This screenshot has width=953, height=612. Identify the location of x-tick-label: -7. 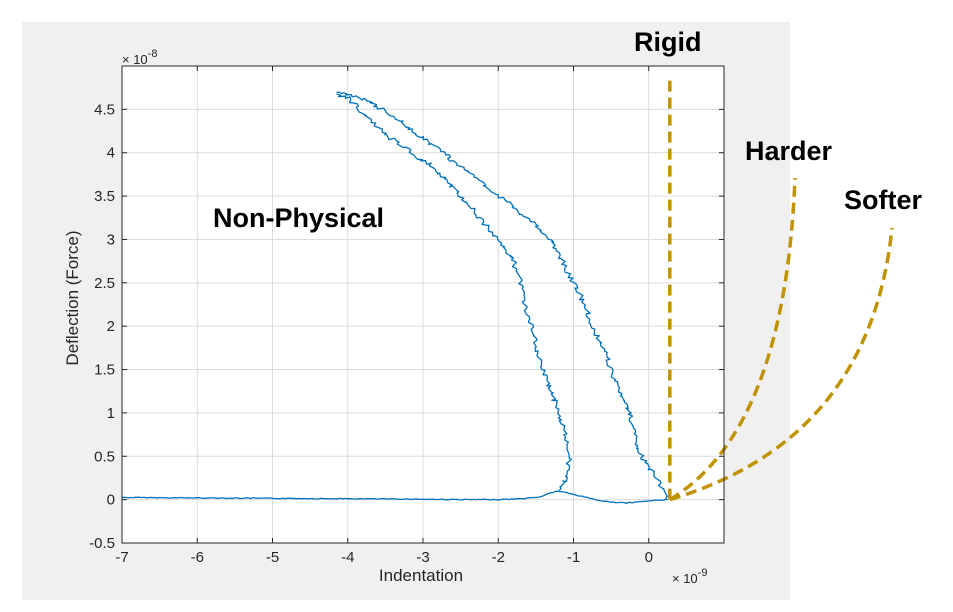
(121, 557).